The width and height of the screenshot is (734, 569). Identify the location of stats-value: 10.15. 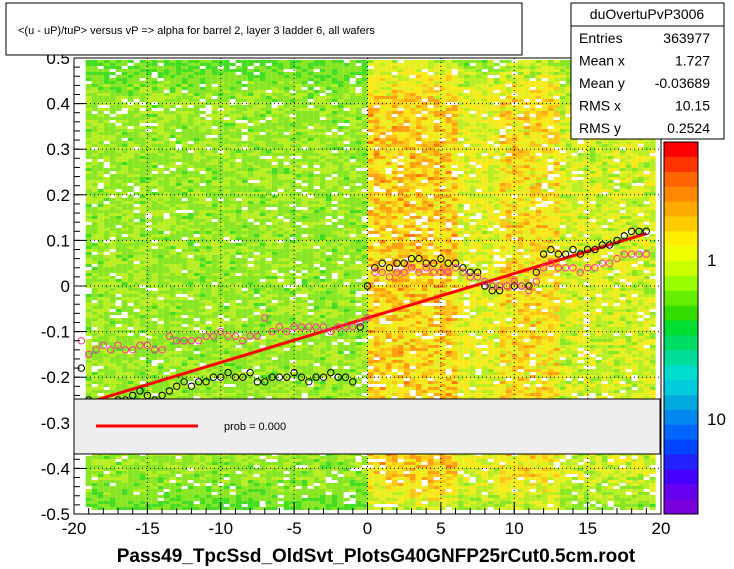
(692, 106).